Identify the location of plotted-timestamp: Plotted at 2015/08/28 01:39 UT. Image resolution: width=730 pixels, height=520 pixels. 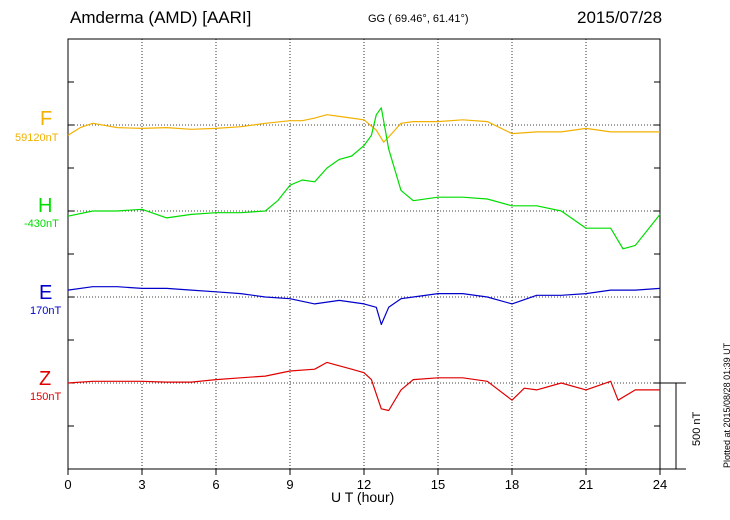
(726, 405).